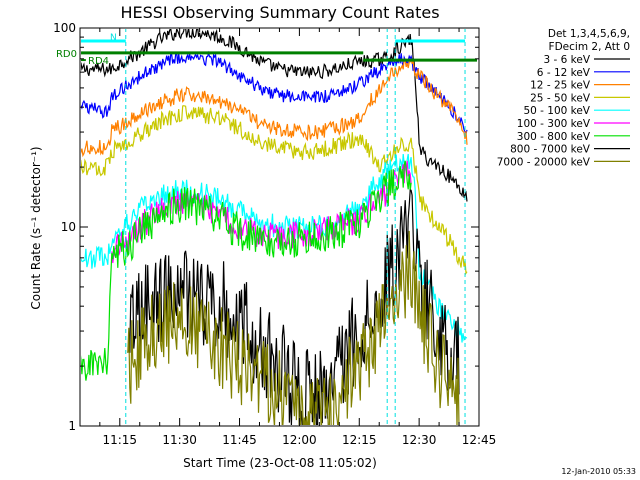 The image size is (640, 480). Describe the element at coordinates (239, 440) in the screenshot. I see `x-tick-label: 11:45` at that location.